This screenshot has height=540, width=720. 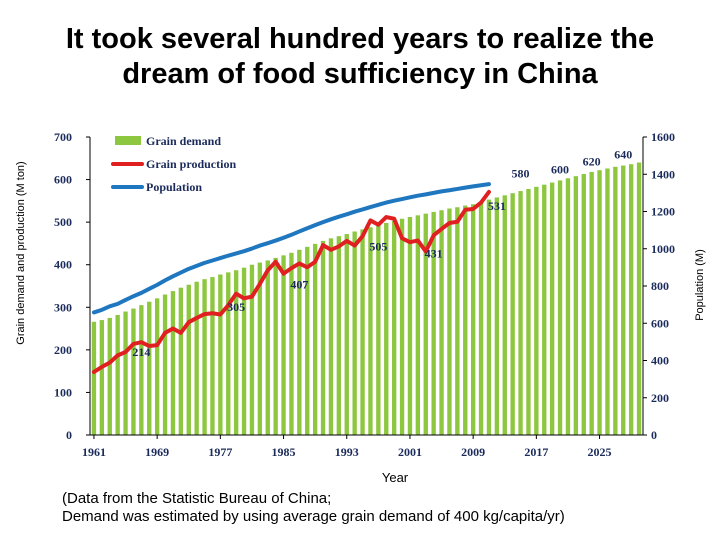 I want to click on x-tick-label: 1961, so click(x=94, y=452).